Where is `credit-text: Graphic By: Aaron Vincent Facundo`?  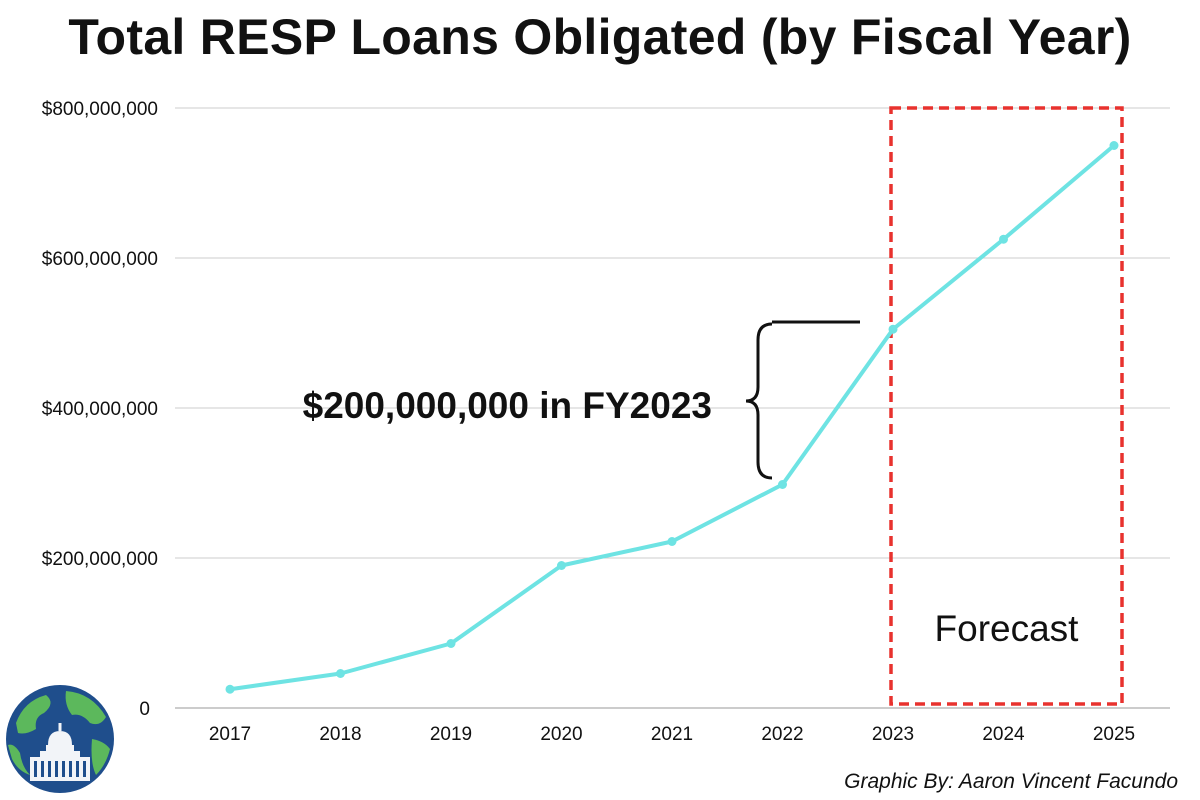
credit-text: Graphic By: Aaron Vincent Facundo is located at coordinates (1011, 781).